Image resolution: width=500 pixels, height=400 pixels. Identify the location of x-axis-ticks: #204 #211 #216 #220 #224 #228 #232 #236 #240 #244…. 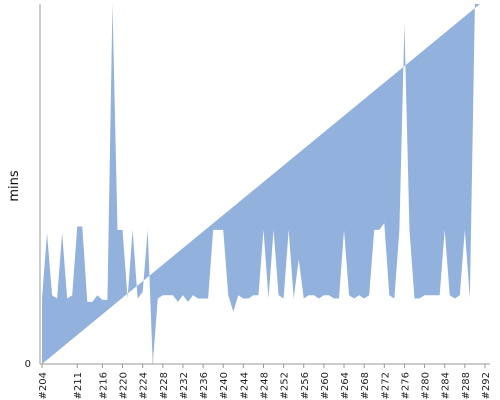
(265, 381).